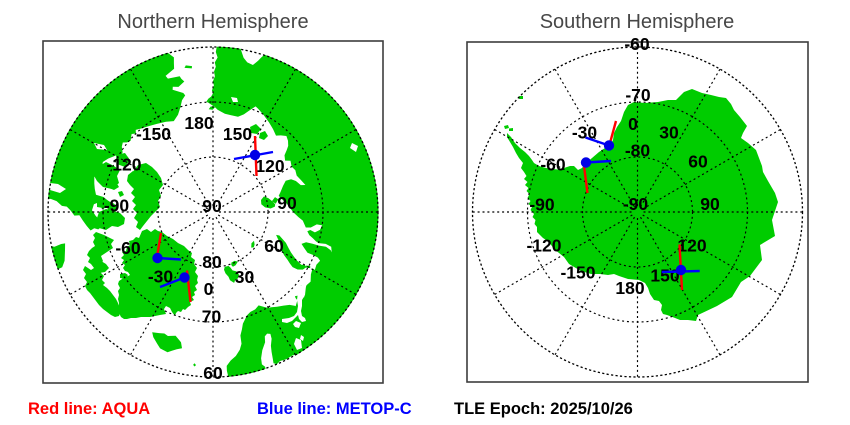 This screenshot has width=850, height=425. What do you see at coordinates (212, 317) in the screenshot?
I see `svg-text: 70` at bounding box center [212, 317].